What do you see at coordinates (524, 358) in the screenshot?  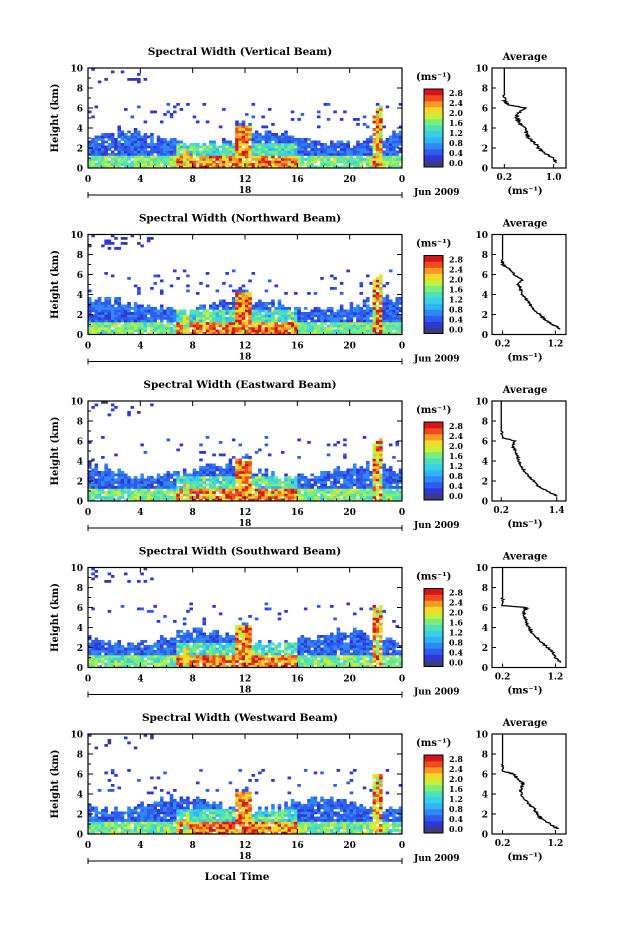 I see `average-x-axis-label: (ms⁻¹)` at bounding box center [524, 358].